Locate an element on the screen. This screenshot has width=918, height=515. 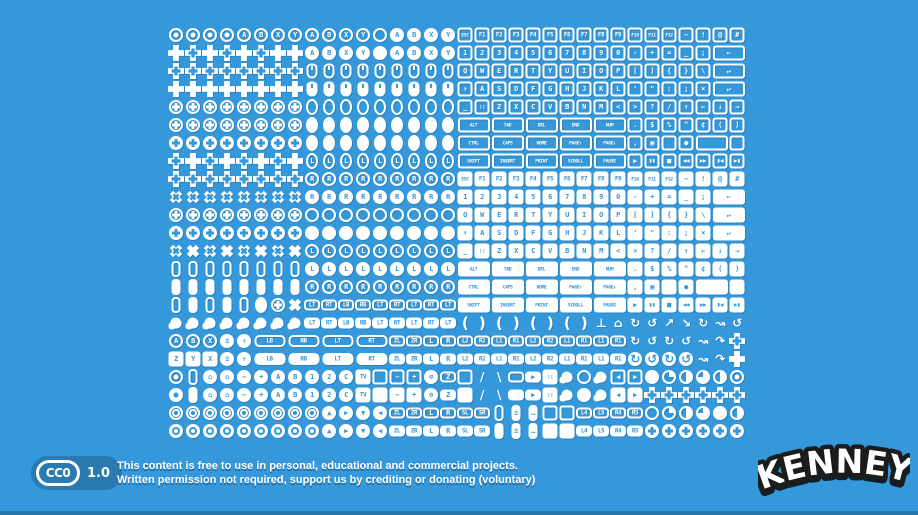
sprite-button-circle-r: R is located at coordinates (329, 179).